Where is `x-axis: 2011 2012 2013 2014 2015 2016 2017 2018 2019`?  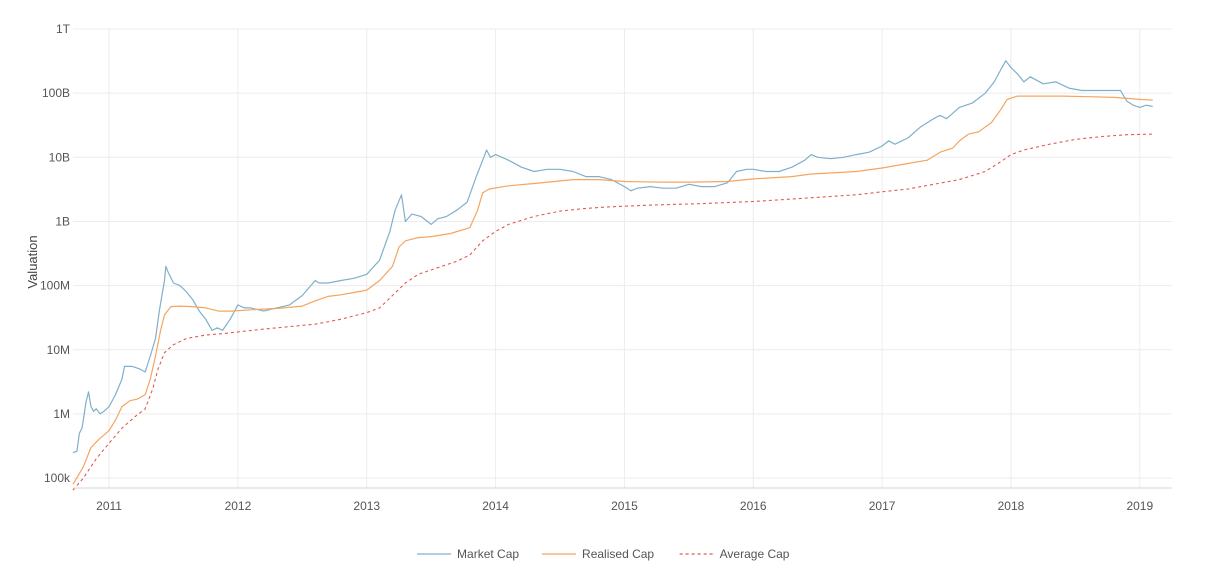 x-axis: 2011 2012 2013 2014 2015 2016 2017 2018 2019 is located at coordinates (622, 500).